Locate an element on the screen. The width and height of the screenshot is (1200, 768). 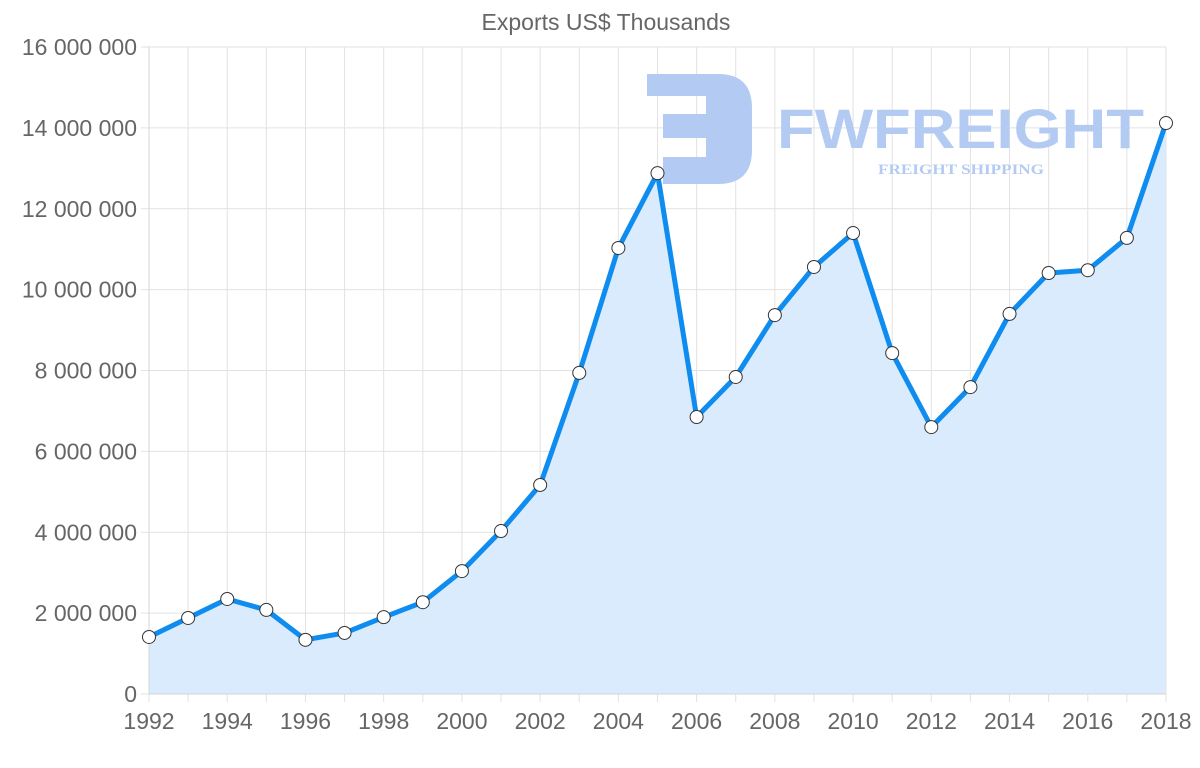
x-tick-label: 2006 is located at coordinates (696, 721).